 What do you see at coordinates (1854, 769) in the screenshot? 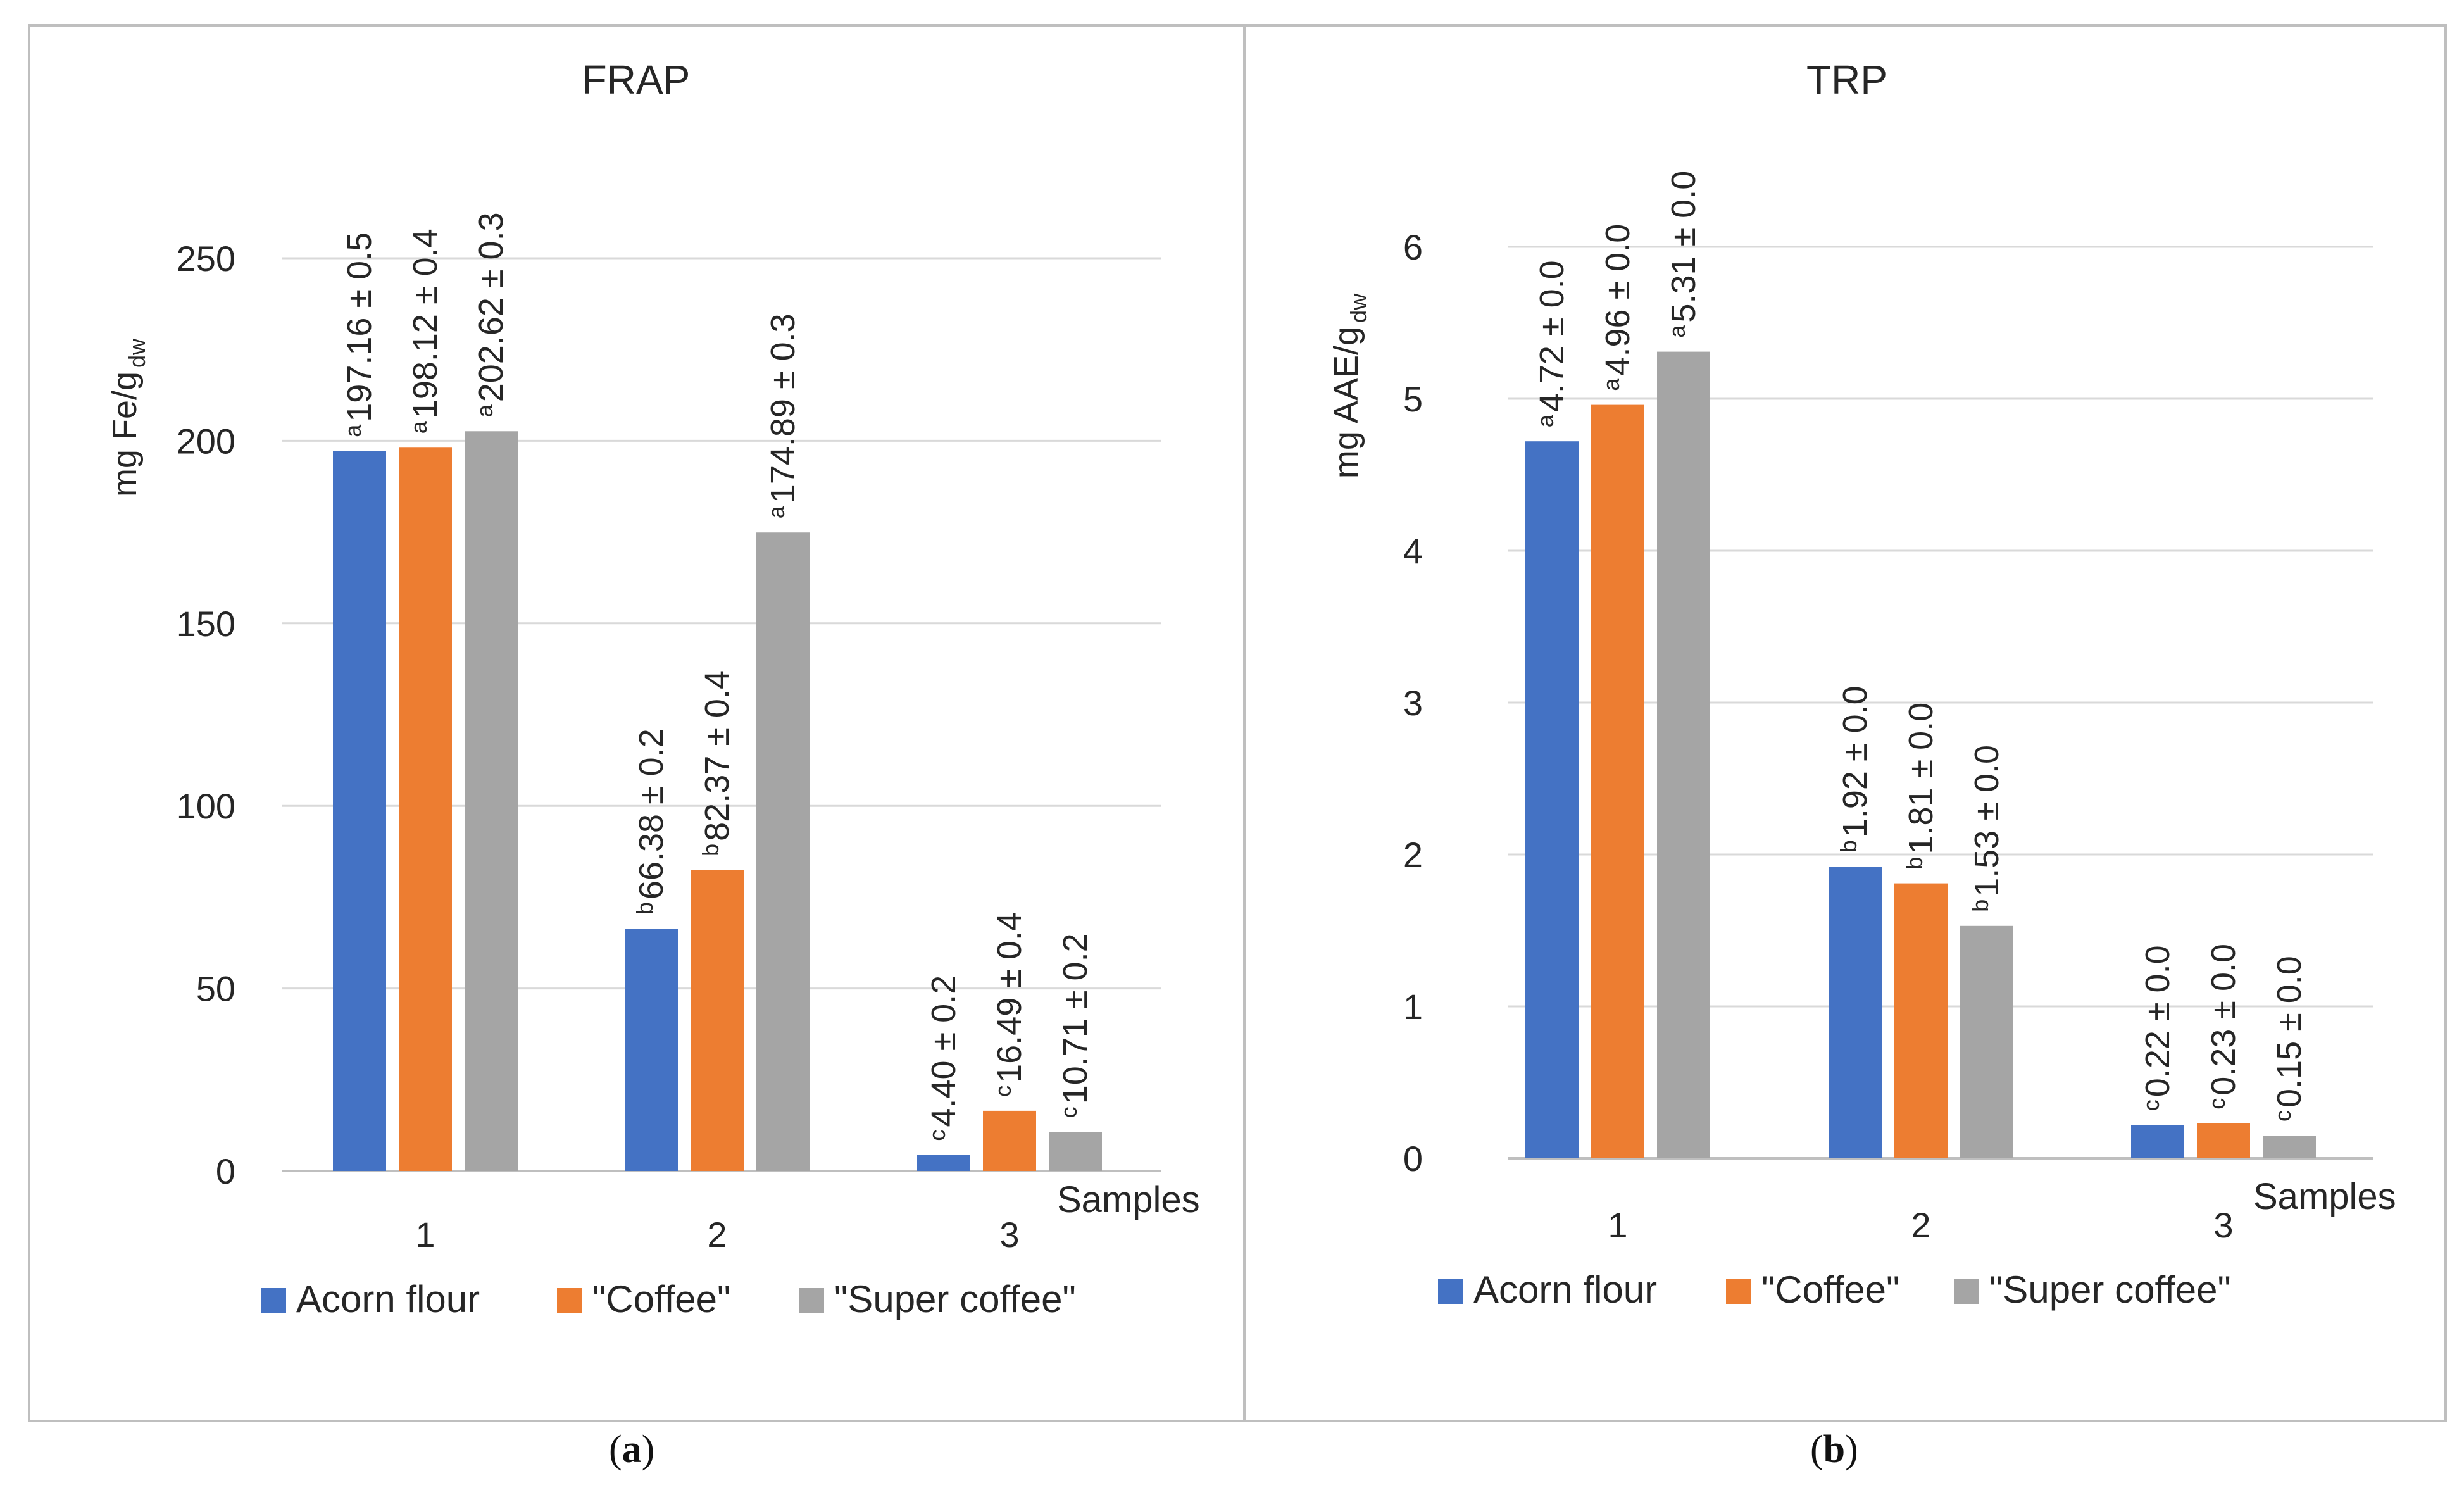
I see `data-label: b1.92 ± 0.0` at bounding box center [1854, 769].